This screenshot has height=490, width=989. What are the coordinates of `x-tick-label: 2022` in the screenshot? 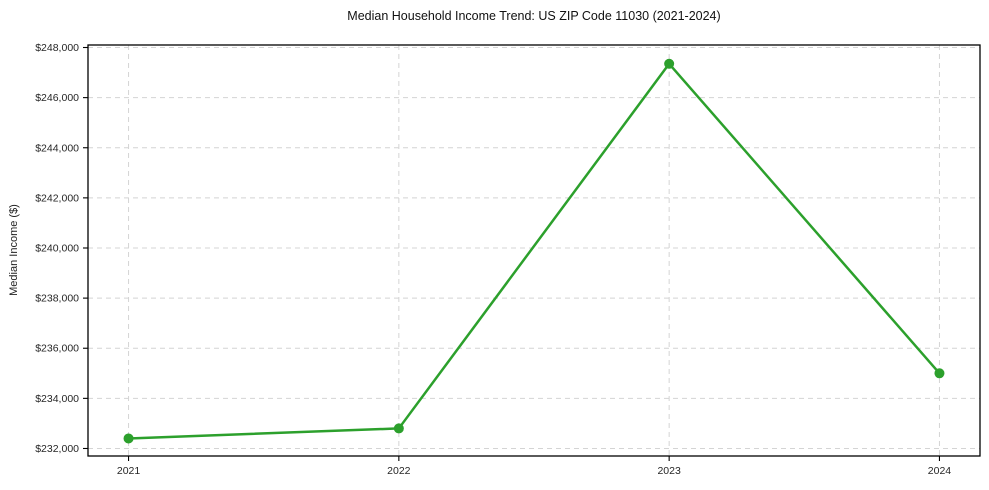 It's located at (399, 471).